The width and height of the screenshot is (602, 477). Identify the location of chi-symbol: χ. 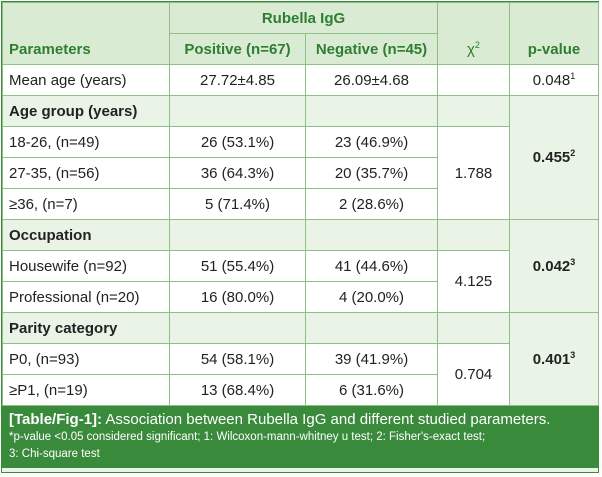
(471, 49).